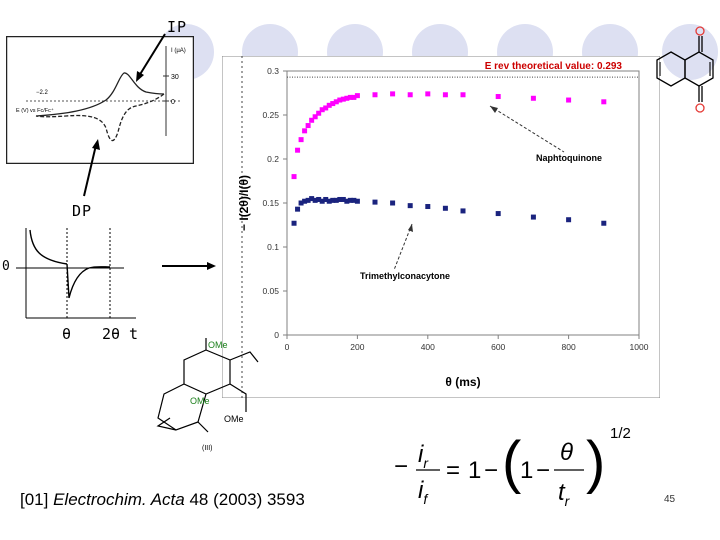  Describe the element at coordinates (100, 94) in the screenshot. I see `cv-forward-trace` at that location.